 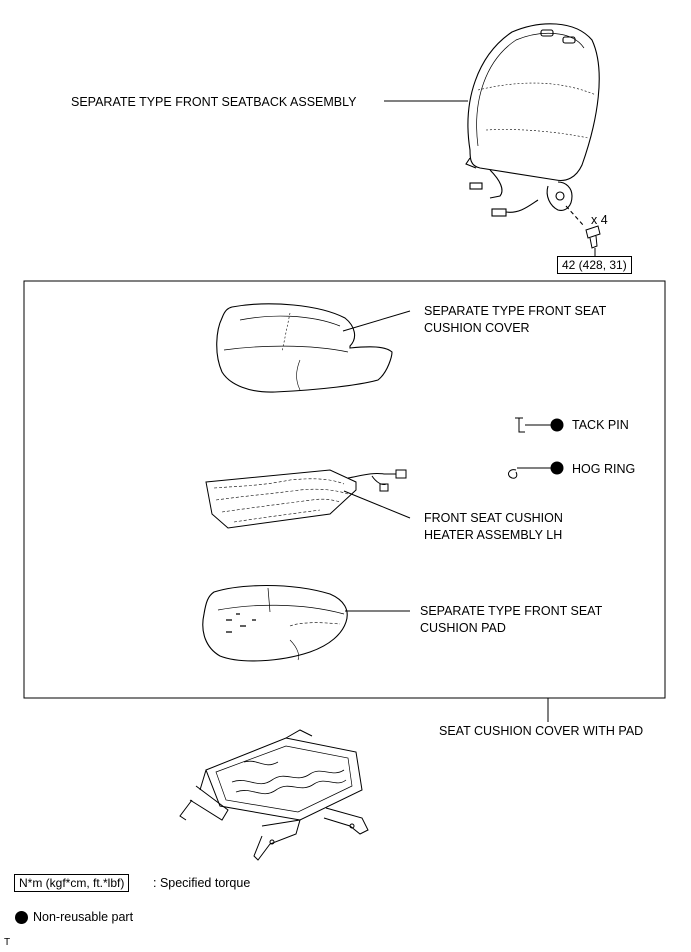 I want to click on cushion-cover-drawing, so click(x=304, y=348).